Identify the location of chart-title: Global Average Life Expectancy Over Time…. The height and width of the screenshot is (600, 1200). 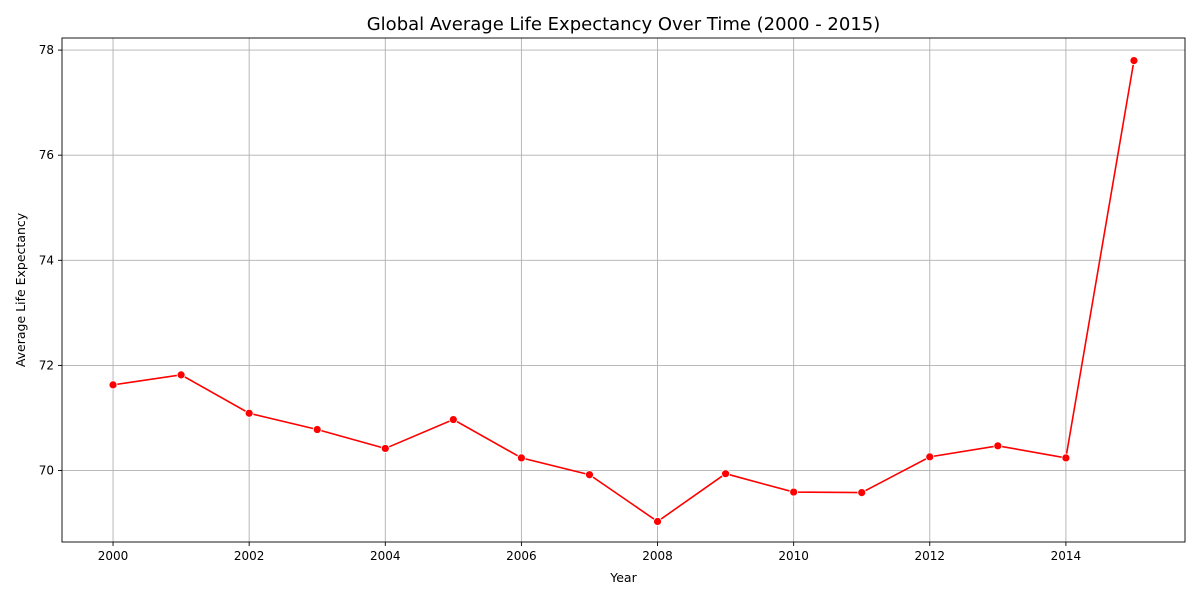
(624, 24).